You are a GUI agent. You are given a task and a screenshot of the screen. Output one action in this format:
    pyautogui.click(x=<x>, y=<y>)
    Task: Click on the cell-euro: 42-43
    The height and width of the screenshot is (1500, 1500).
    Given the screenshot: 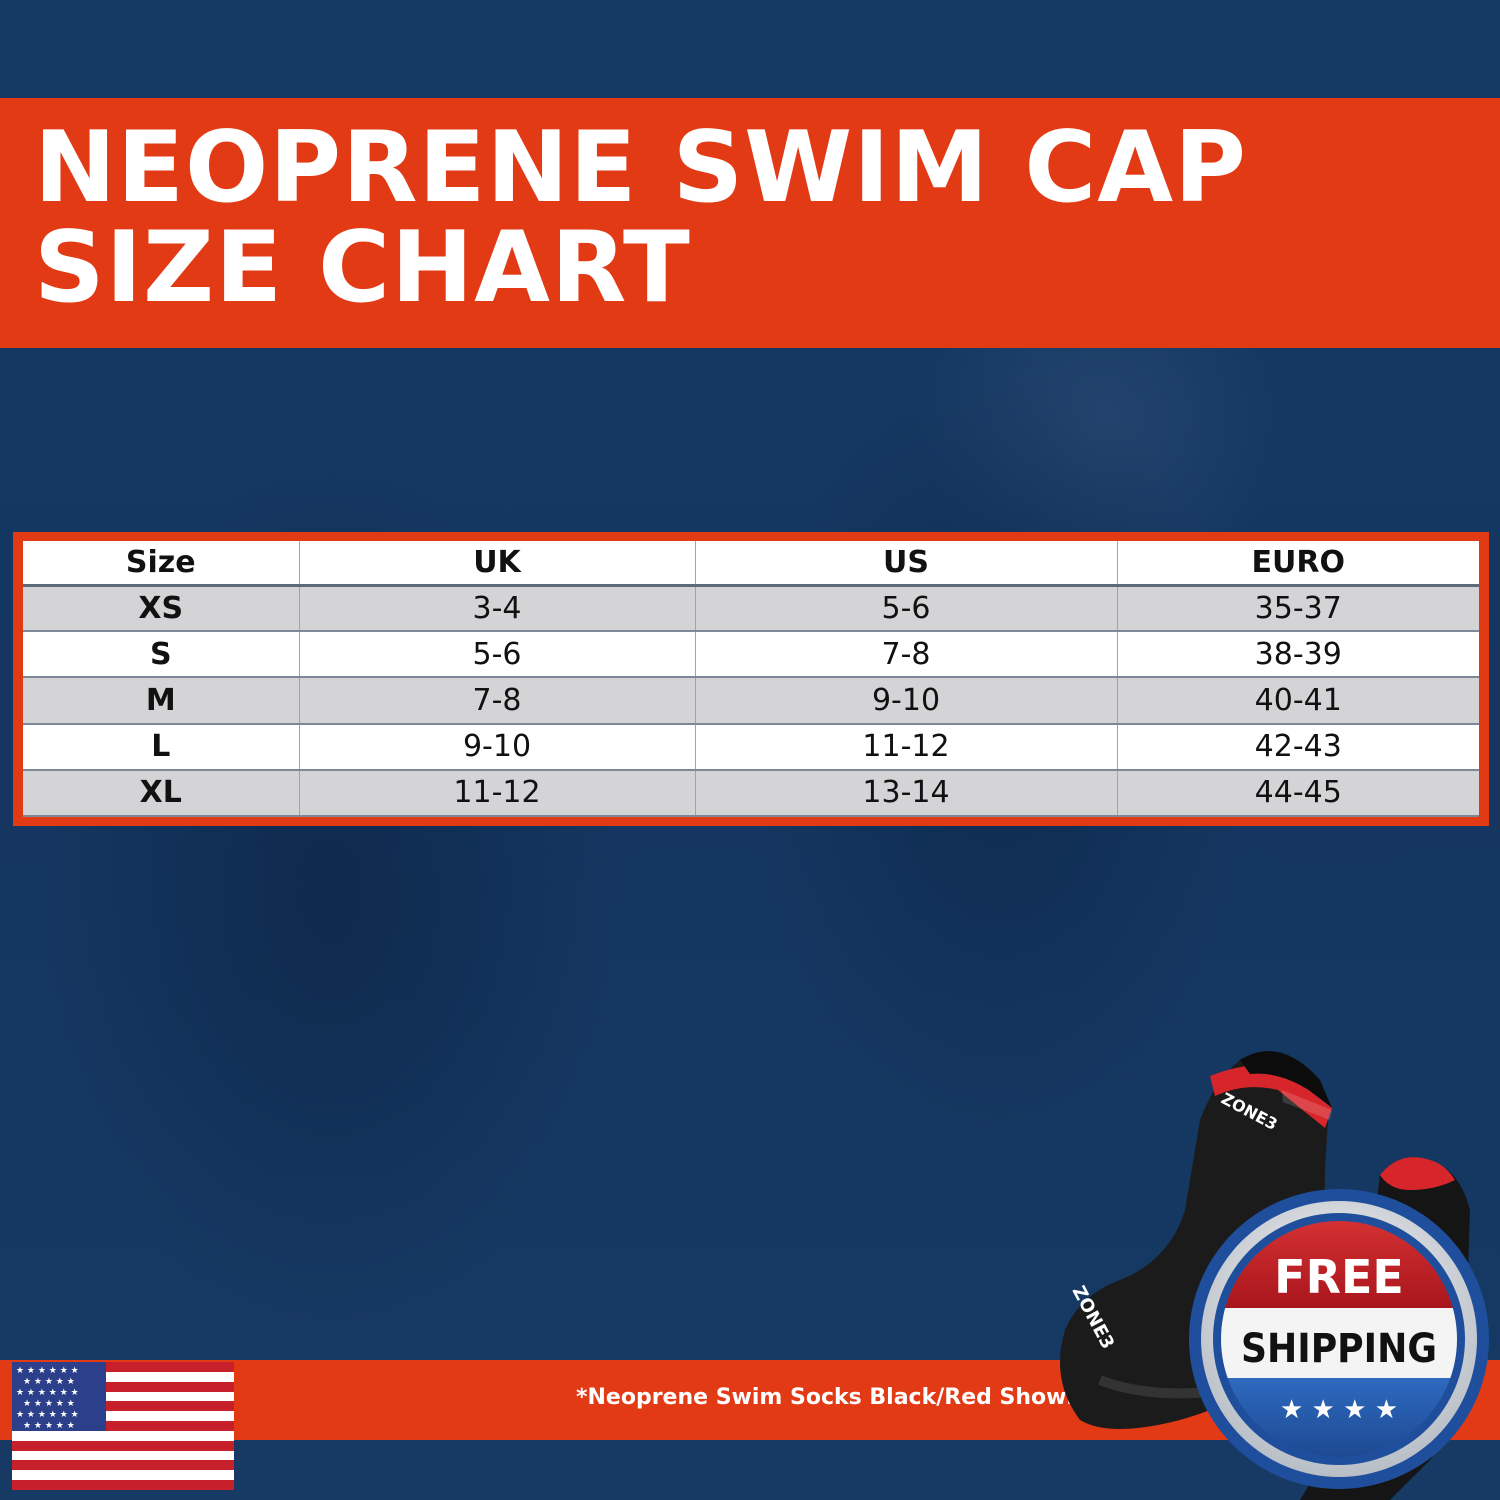 What is the action you would take?
    pyautogui.click(x=1297, y=747)
    